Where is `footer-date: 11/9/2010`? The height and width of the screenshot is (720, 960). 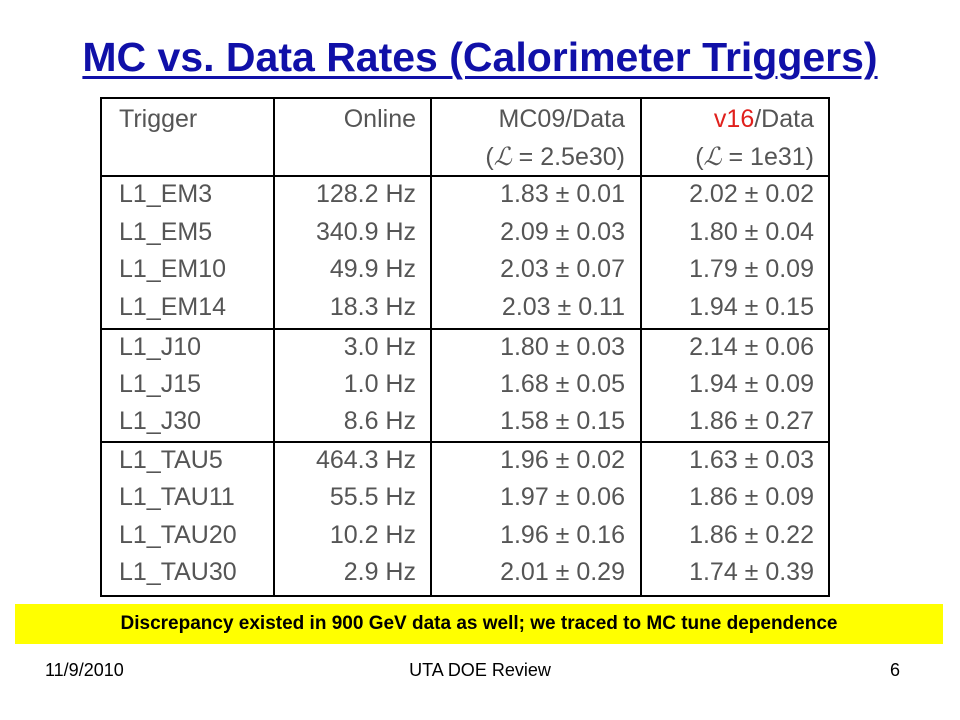 footer-date: 11/9/2010 is located at coordinates (84, 670).